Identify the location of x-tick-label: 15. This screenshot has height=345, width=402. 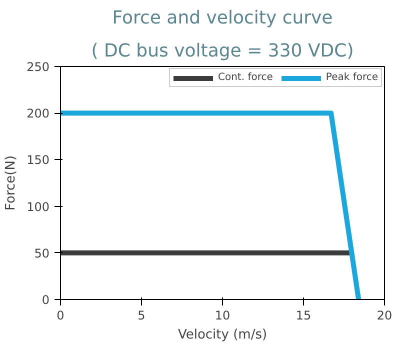
(304, 315).